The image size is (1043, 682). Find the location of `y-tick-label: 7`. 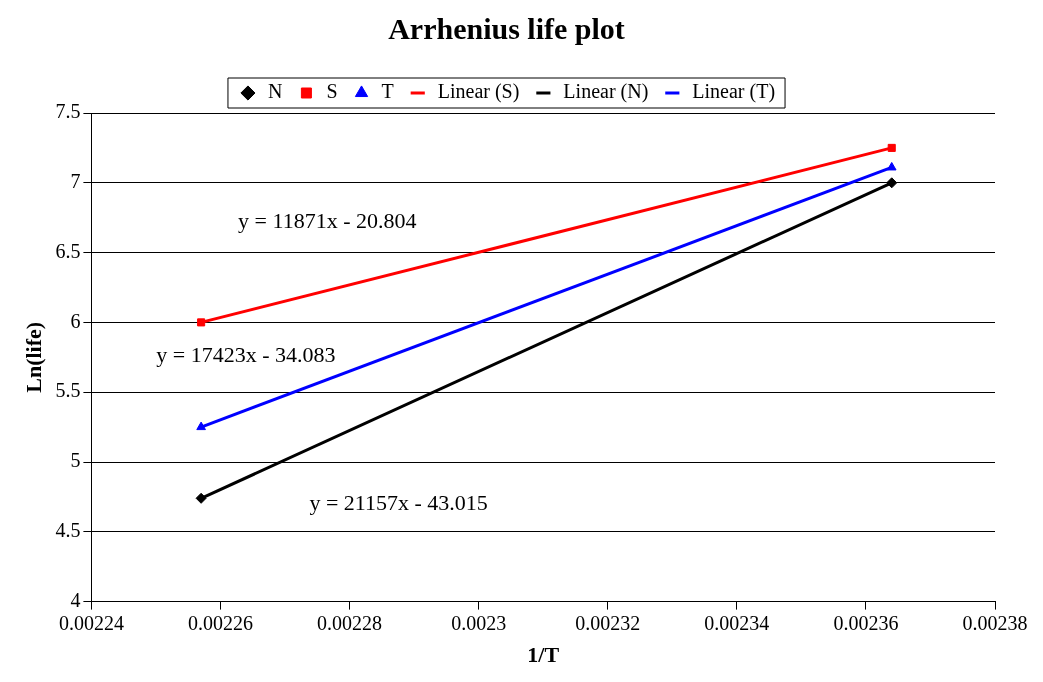

y-tick-label: 7 is located at coordinates (75, 181).